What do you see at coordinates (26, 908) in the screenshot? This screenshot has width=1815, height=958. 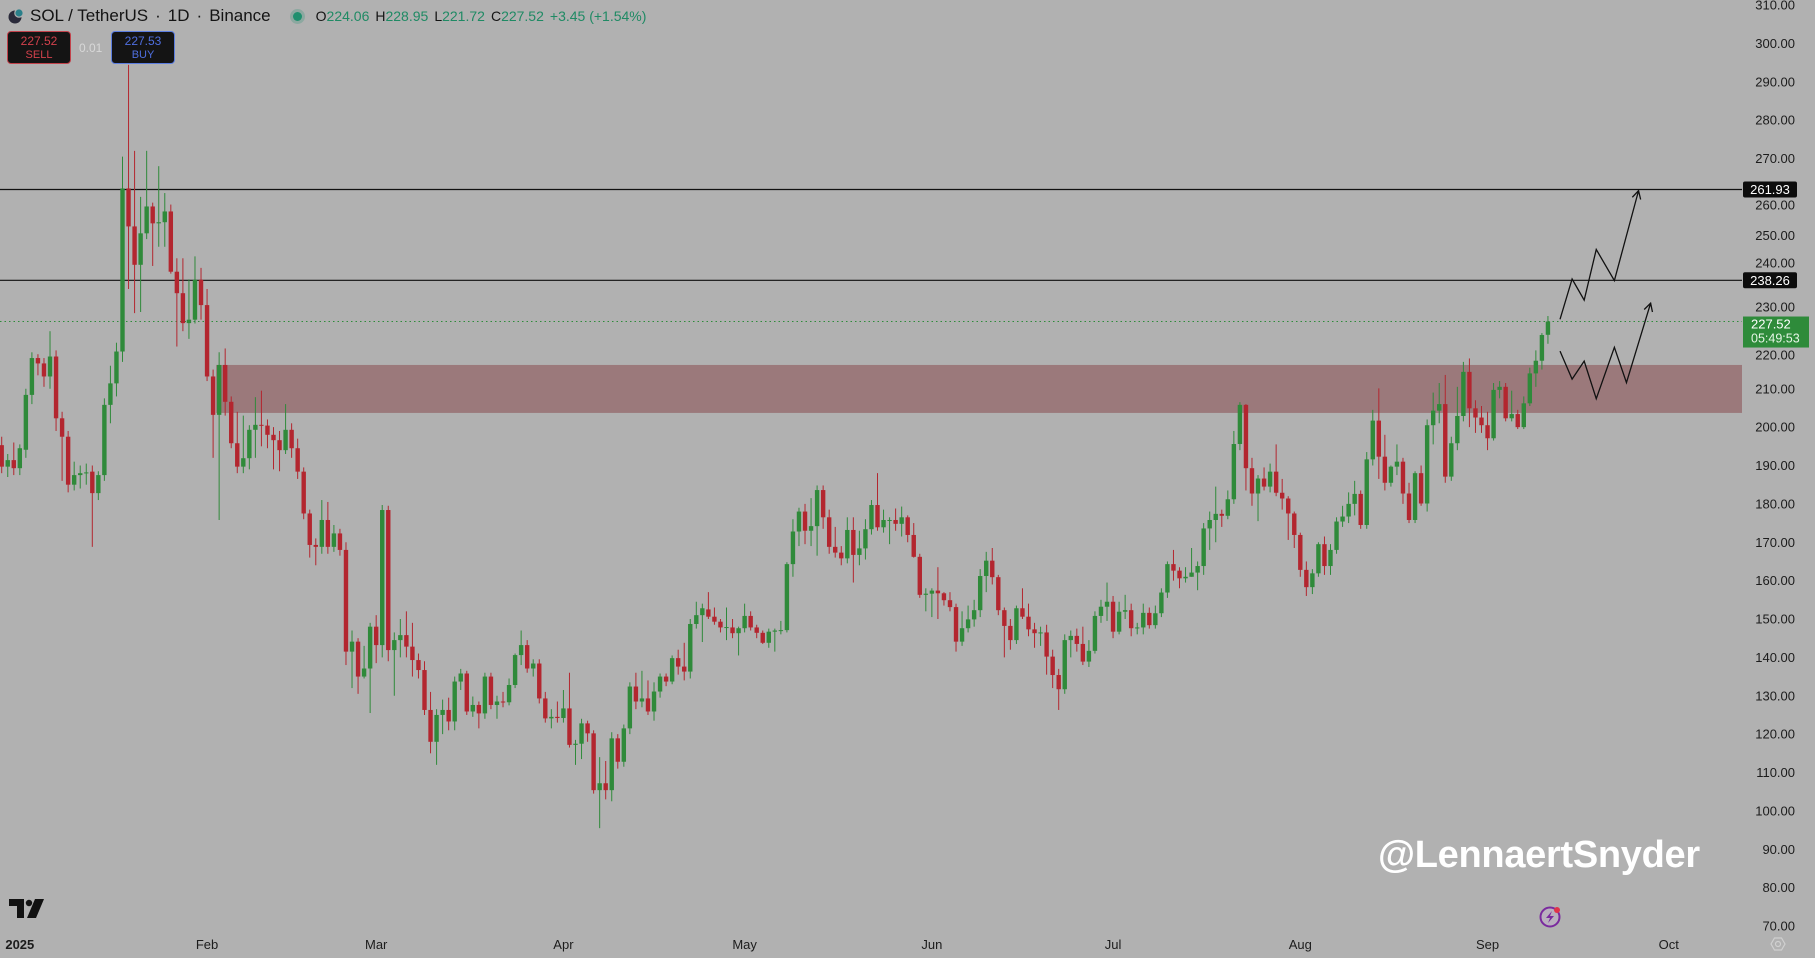 I see `tradingview-logo-icon` at bounding box center [26, 908].